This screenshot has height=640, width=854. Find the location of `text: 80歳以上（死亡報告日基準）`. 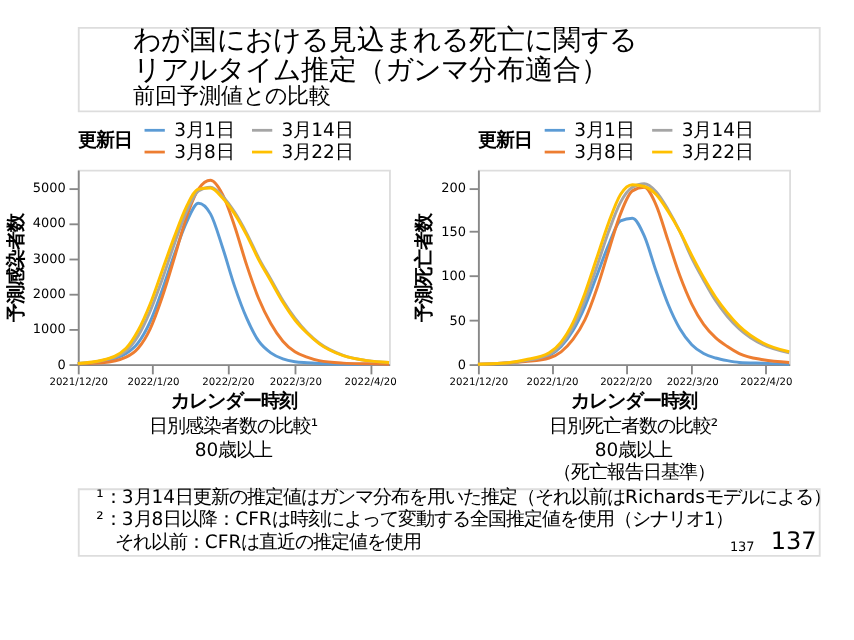

text: 80歳以上（死亡報告日基準） is located at coordinates (633, 462).